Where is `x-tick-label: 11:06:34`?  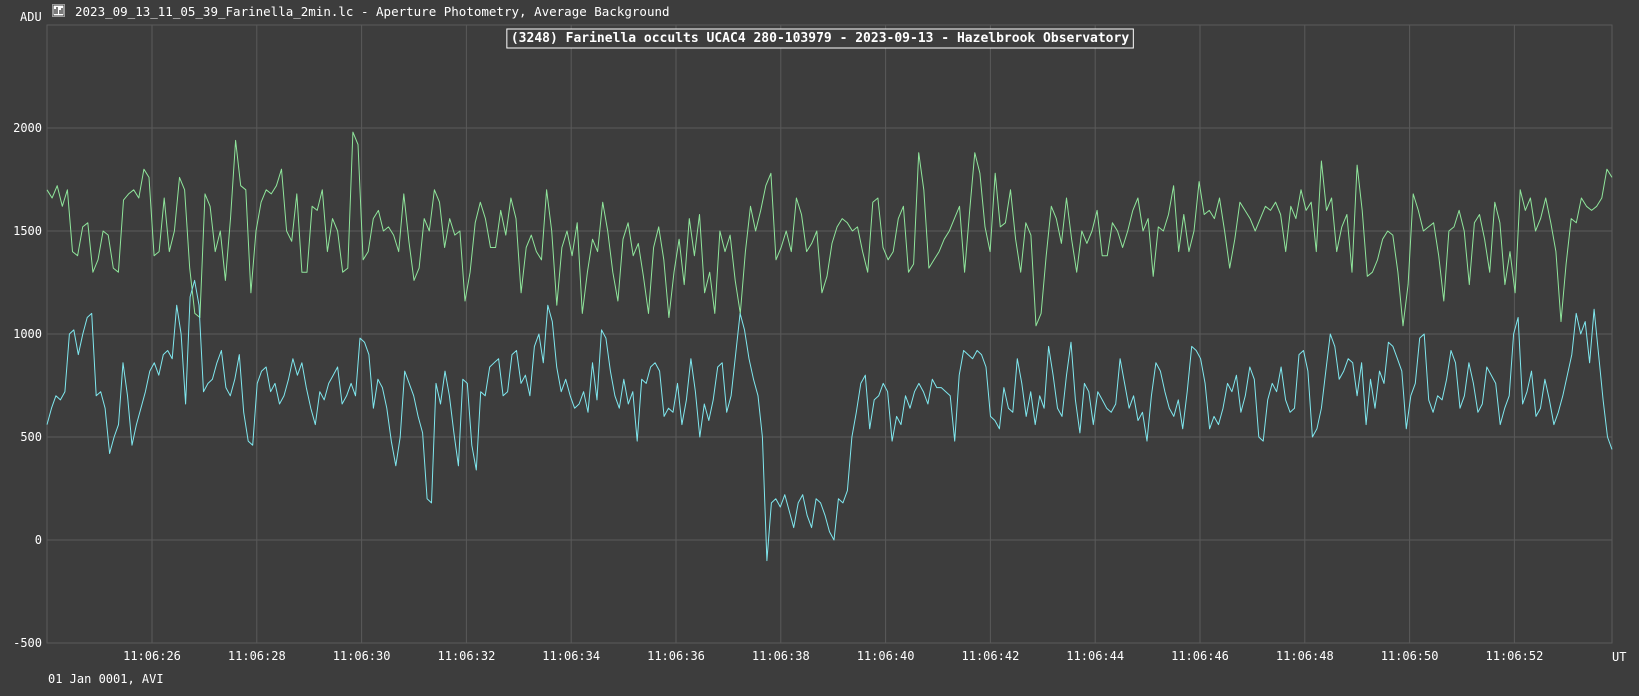 x-tick-label: 11:06:34 is located at coordinates (571, 656).